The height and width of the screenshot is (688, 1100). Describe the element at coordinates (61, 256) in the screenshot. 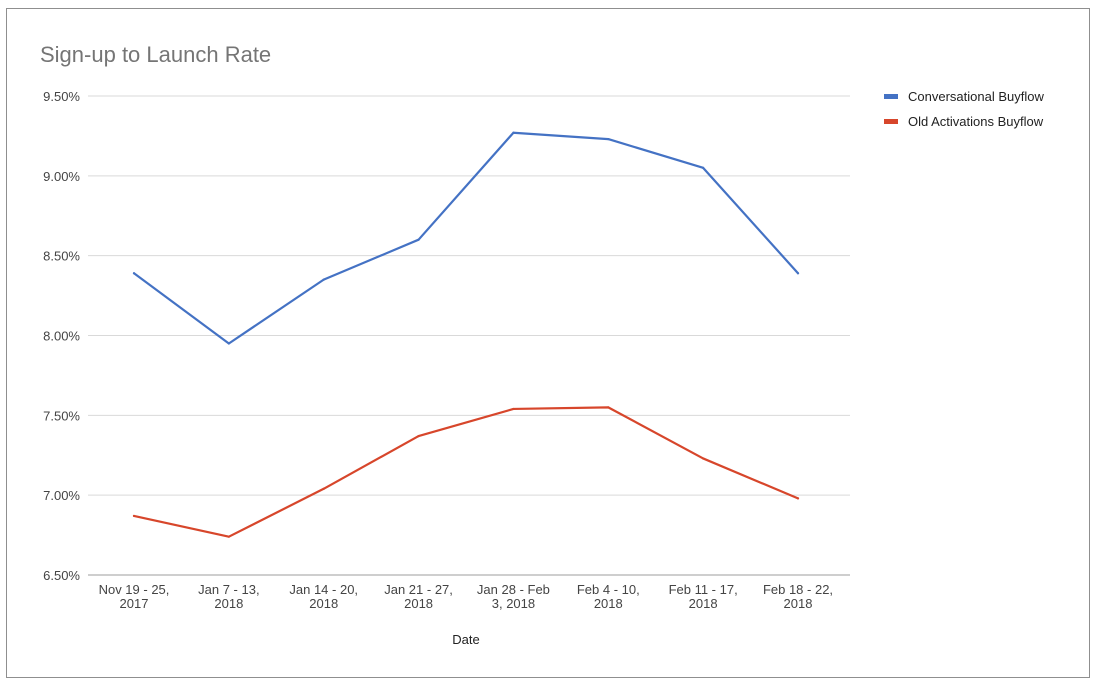

I see `y-tick-label: 8.50%` at that location.